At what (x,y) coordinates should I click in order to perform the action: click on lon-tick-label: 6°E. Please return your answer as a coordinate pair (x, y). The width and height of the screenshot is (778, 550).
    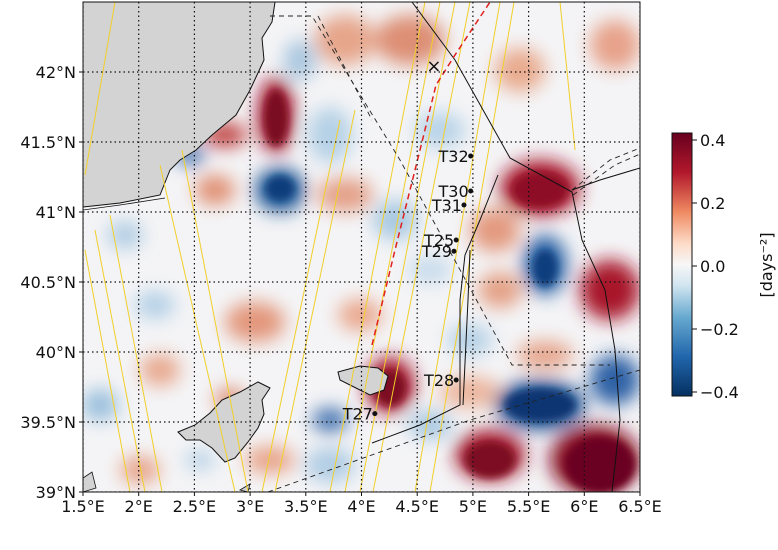
    Looking at the image, I should click on (584, 506).